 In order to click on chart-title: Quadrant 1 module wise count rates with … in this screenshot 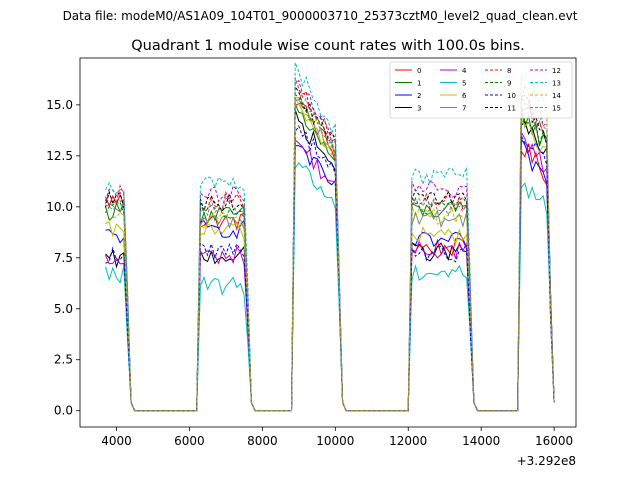, I will do `click(328, 46)`.